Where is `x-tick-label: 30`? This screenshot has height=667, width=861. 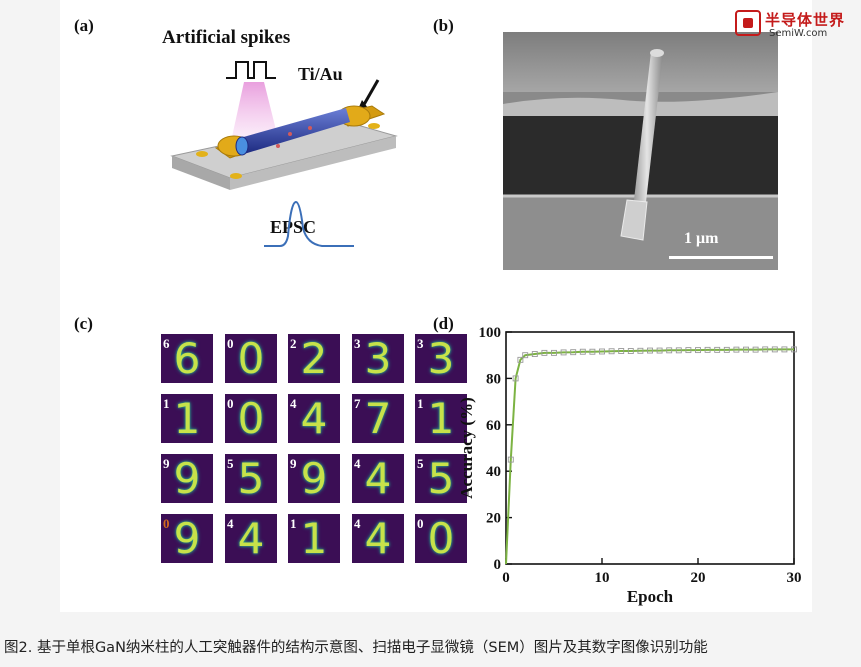 x-tick-label: 30 is located at coordinates (794, 578).